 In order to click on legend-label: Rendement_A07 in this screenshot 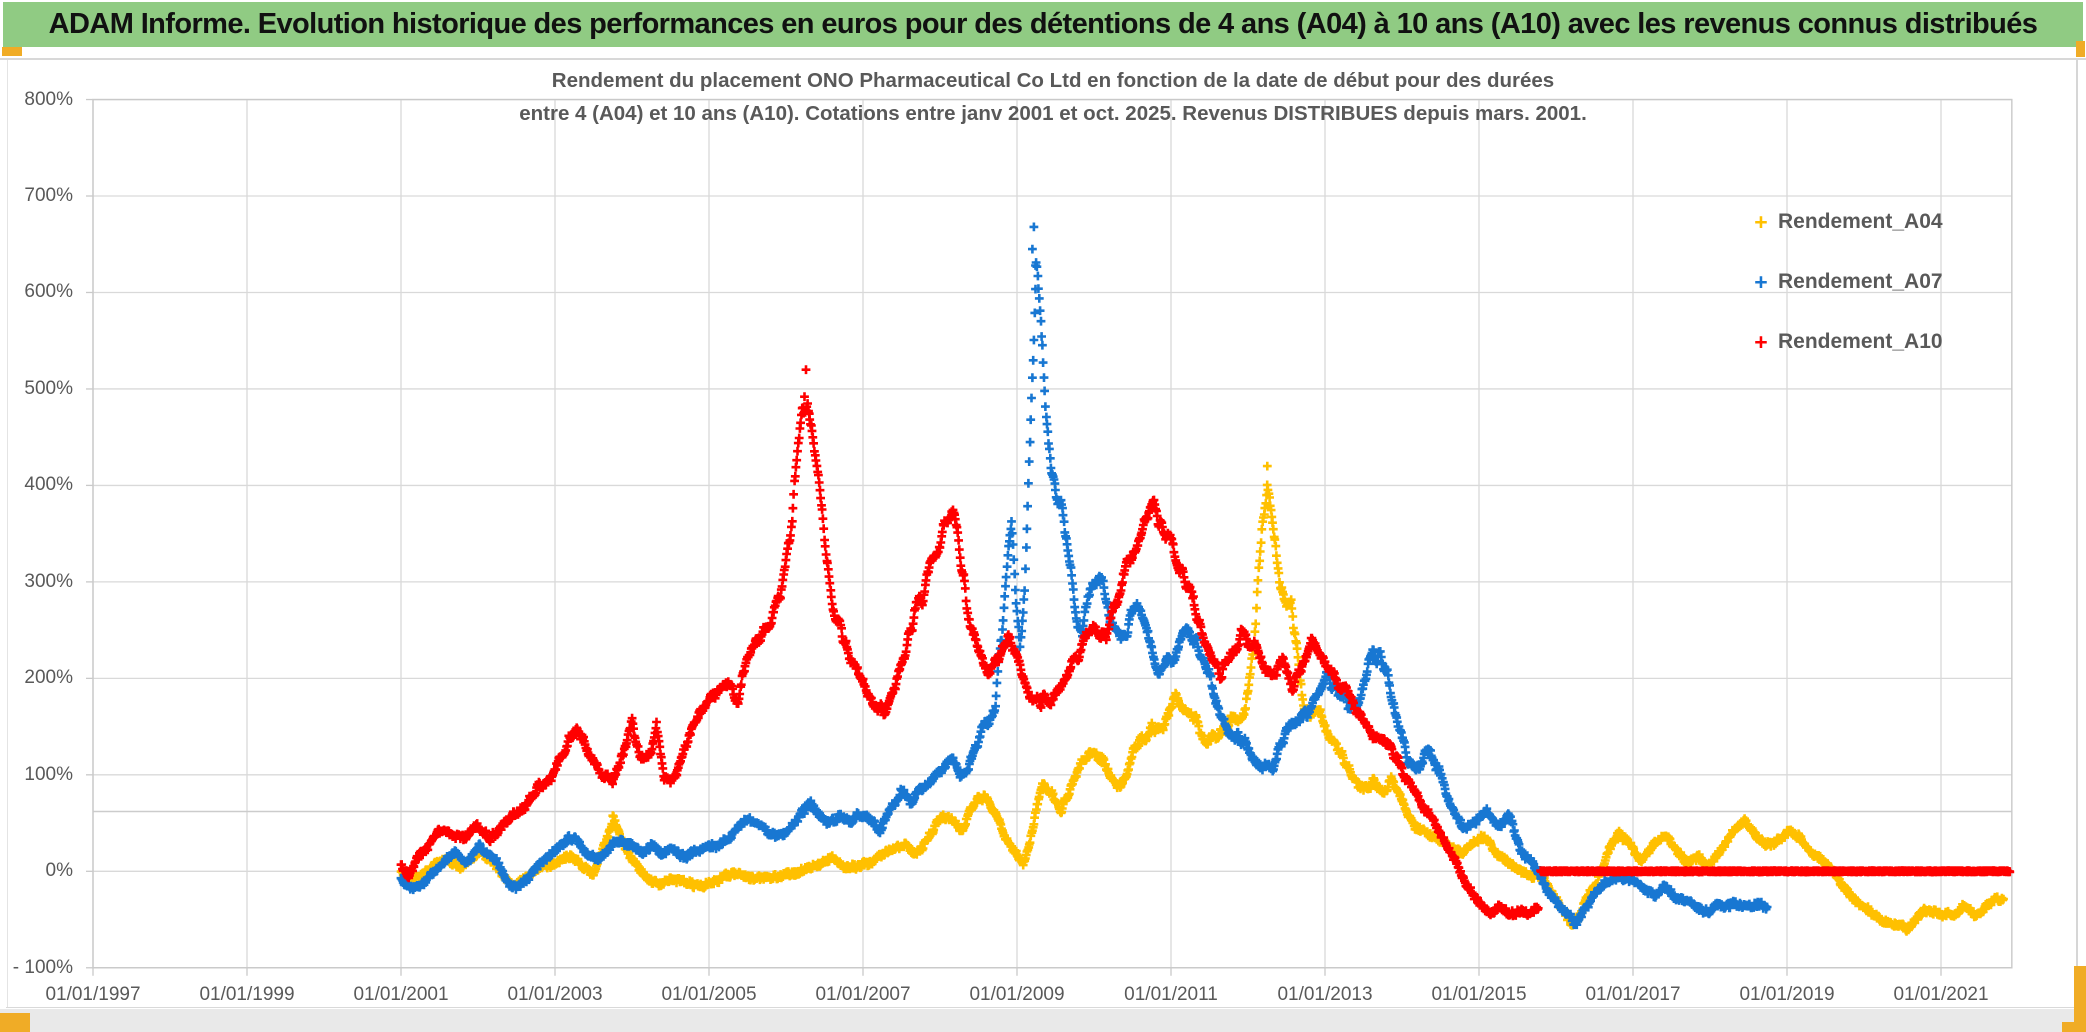, I will do `click(1860, 281)`.